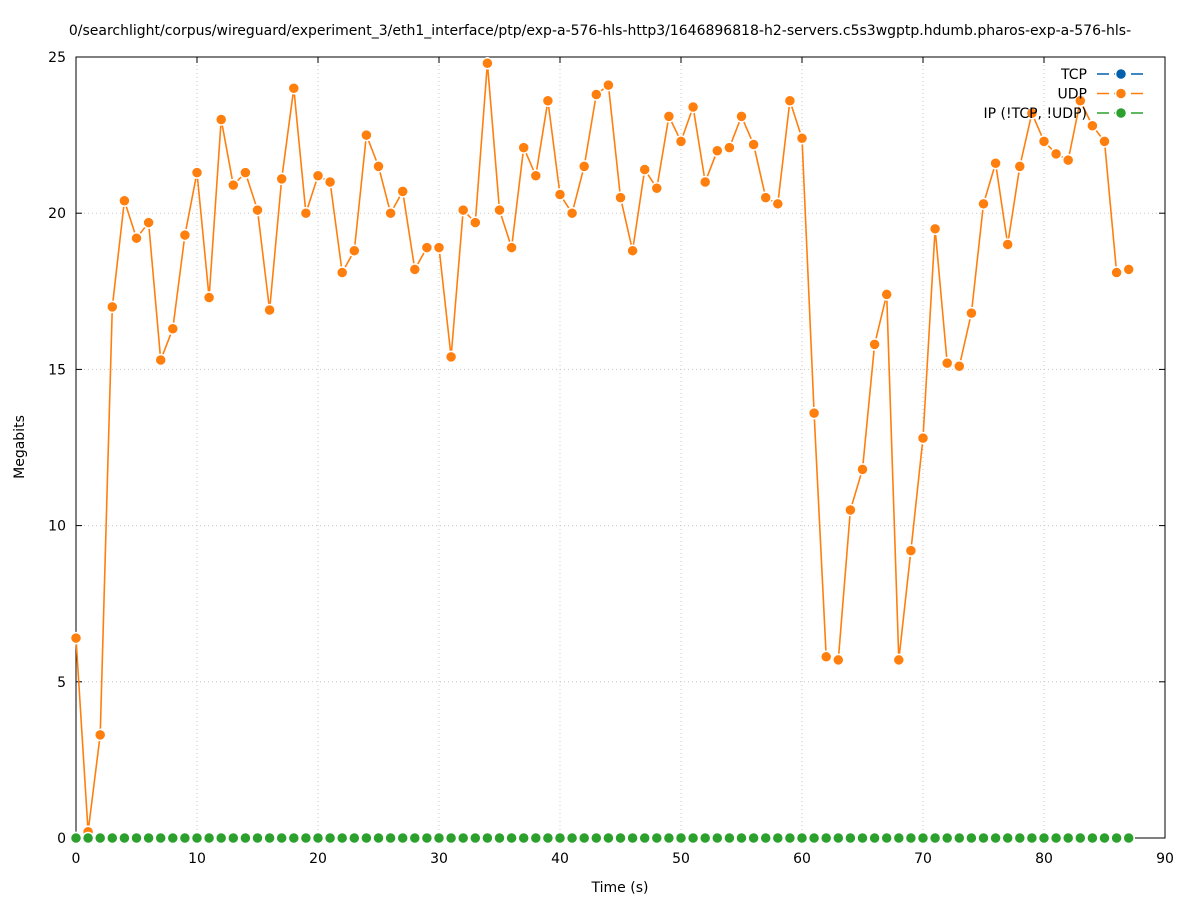 The image size is (1197, 904). What do you see at coordinates (61, 839) in the screenshot?
I see `y-tick-label: 0` at bounding box center [61, 839].